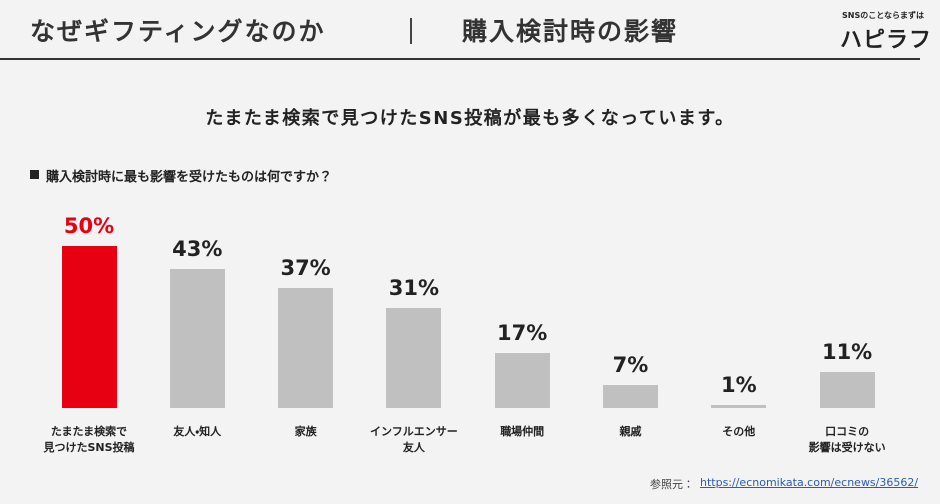 The image size is (940, 504). What do you see at coordinates (672, 484) in the screenshot?
I see `source-label: 参照元：` at bounding box center [672, 484].